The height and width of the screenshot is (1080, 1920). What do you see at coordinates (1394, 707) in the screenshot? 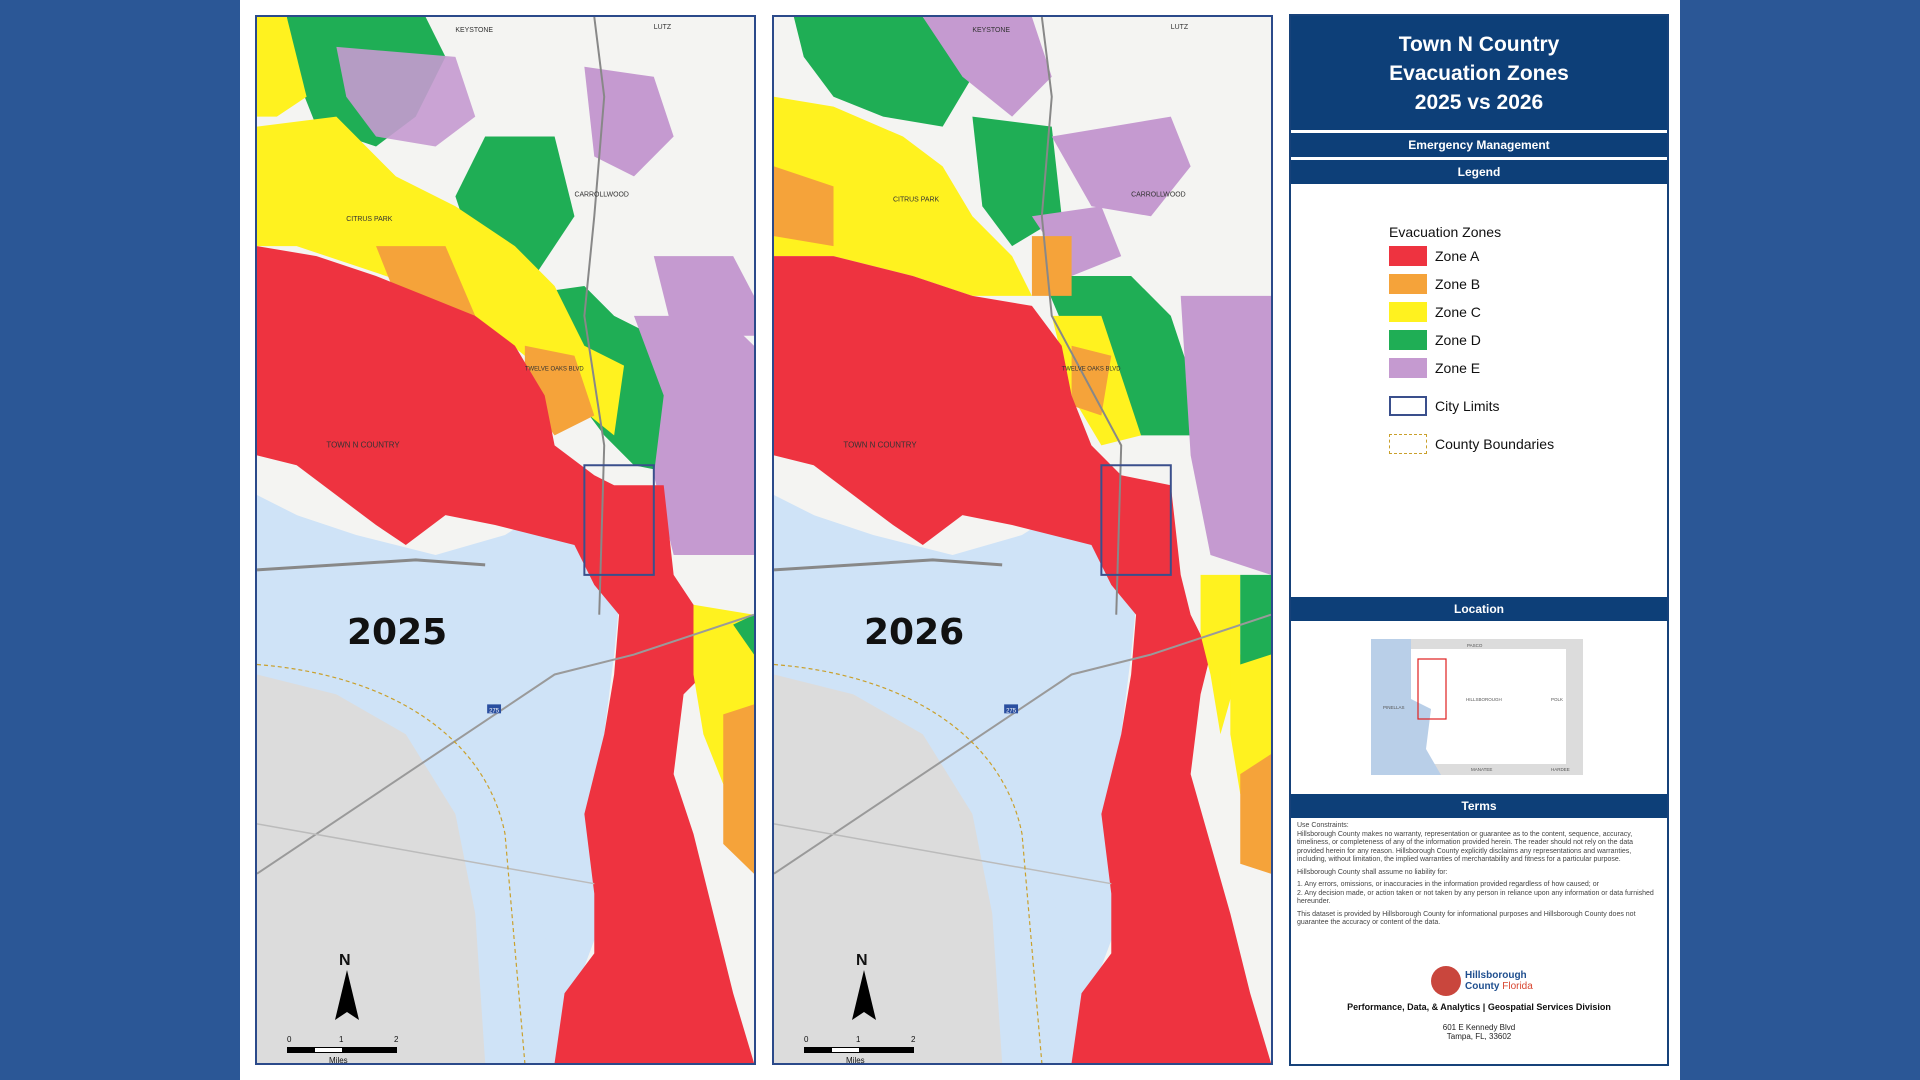
I see `label-pinellas: PINELLAS` at bounding box center [1394, 707].